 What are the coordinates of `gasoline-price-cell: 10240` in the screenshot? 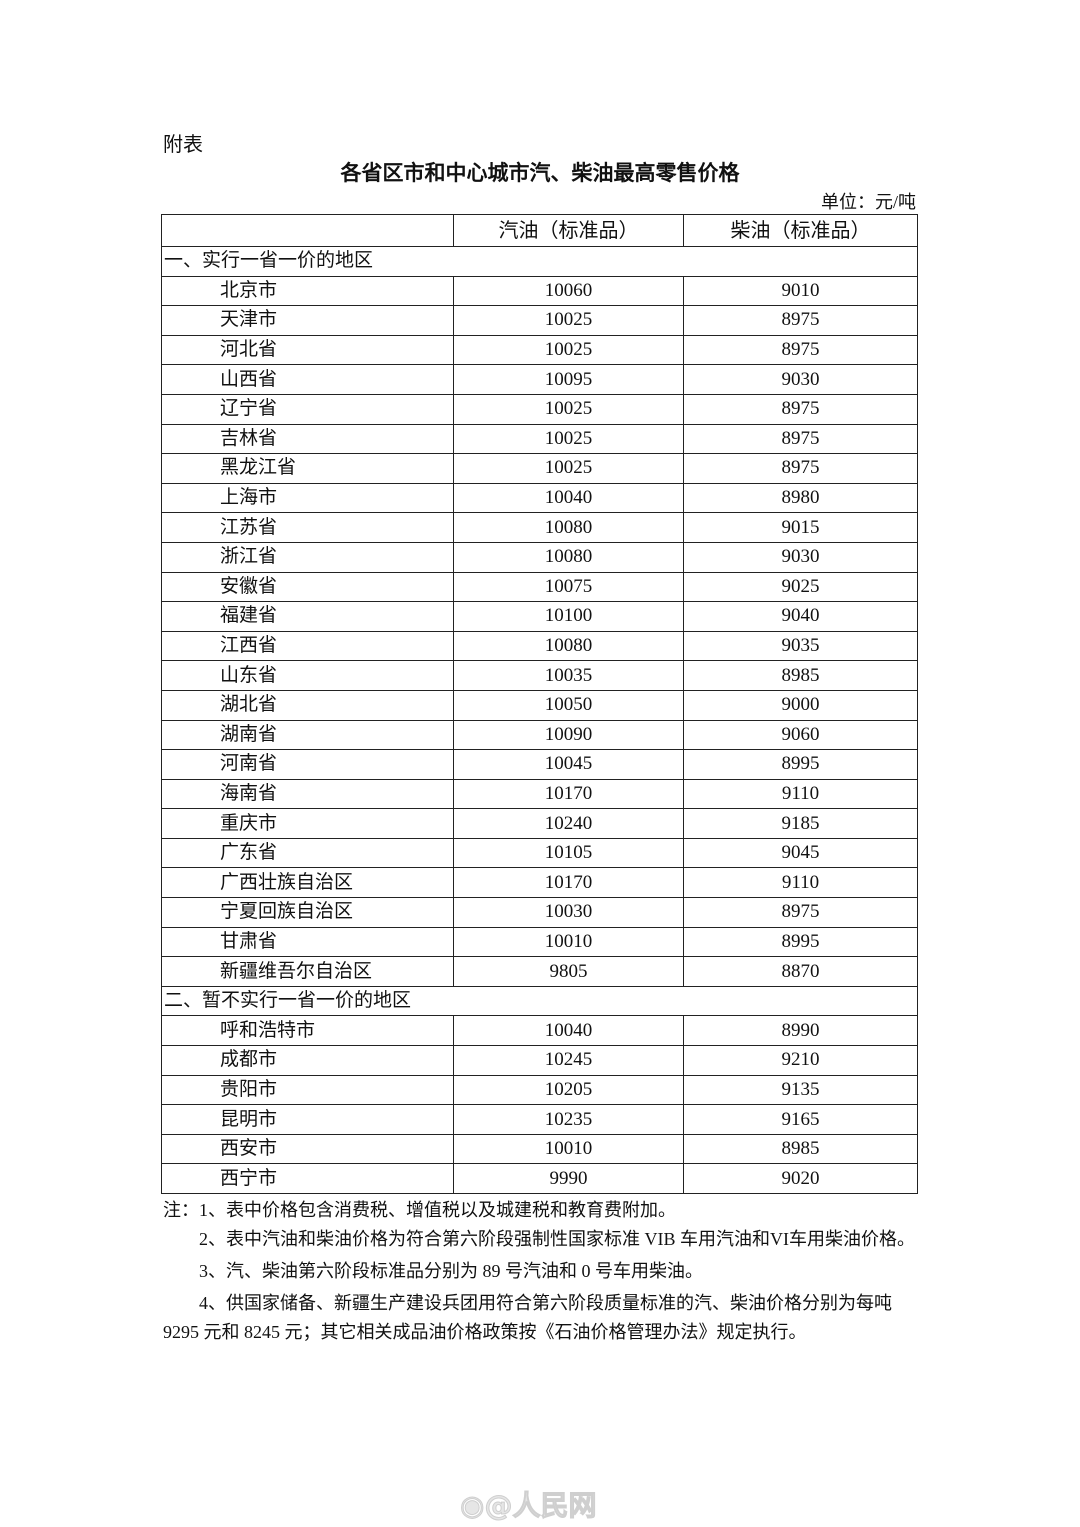 It's located at (568, 823).